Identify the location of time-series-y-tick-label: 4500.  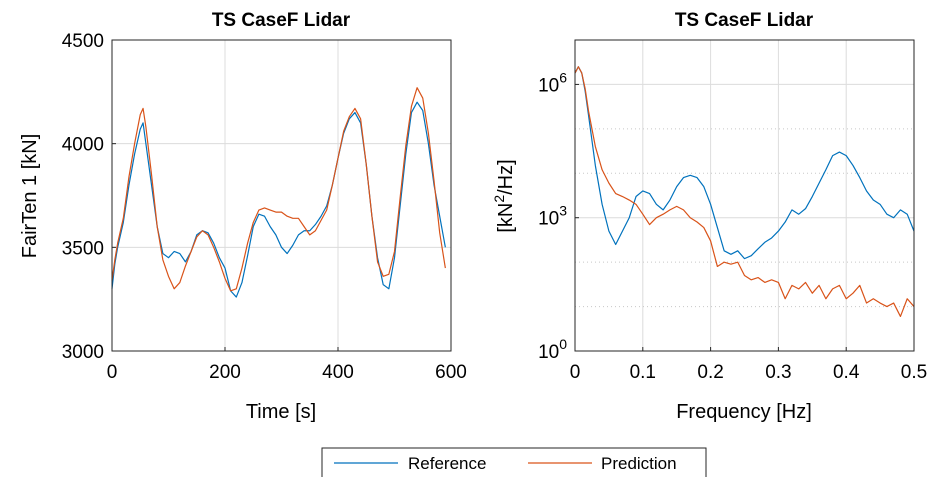
(83, 41).